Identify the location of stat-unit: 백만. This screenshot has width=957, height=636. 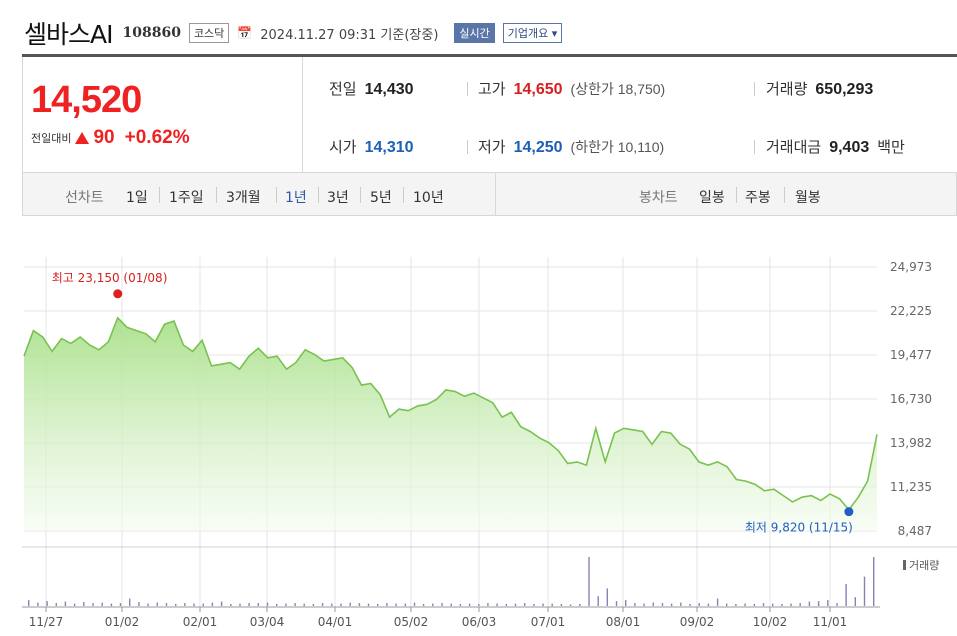
(891, 147).